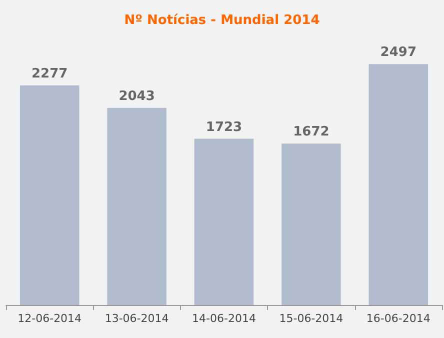 The width and height of the screenshot is (444, 338). I want to click on x-tick-label: 16-06-2014, so click(398, 318).